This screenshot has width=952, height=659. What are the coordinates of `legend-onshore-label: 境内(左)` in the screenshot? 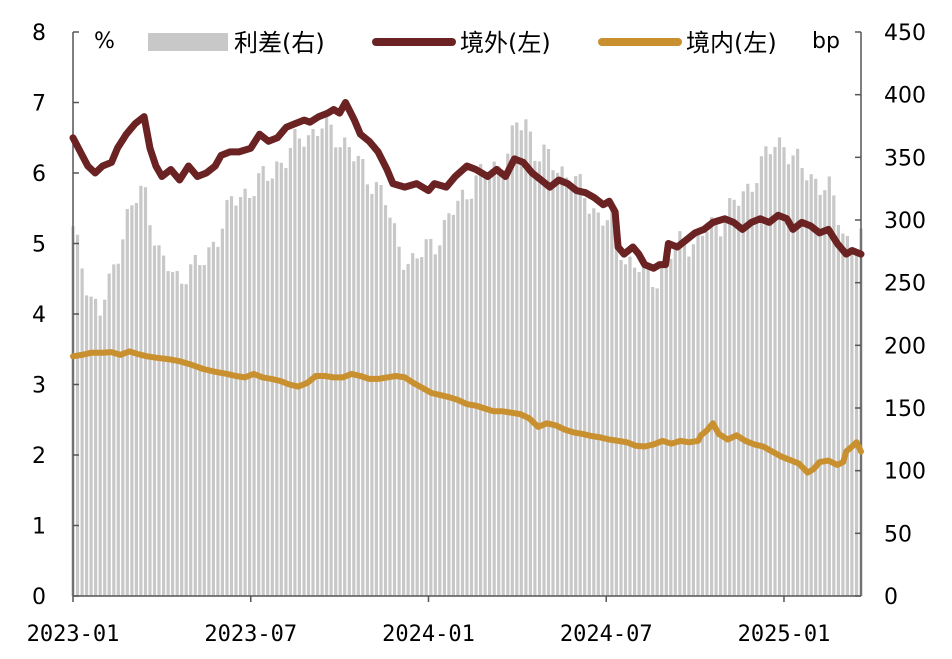 It's located at (731, 43).